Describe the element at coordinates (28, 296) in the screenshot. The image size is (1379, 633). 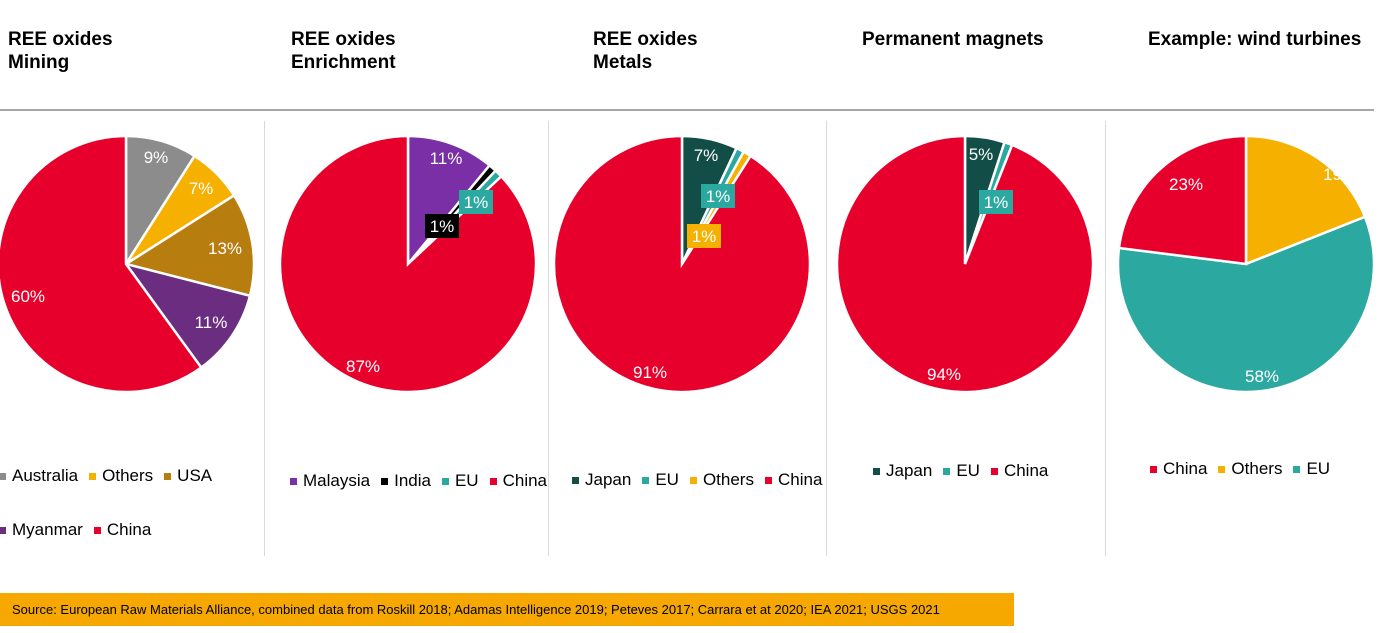
I see `data-label: 60%` at that location.